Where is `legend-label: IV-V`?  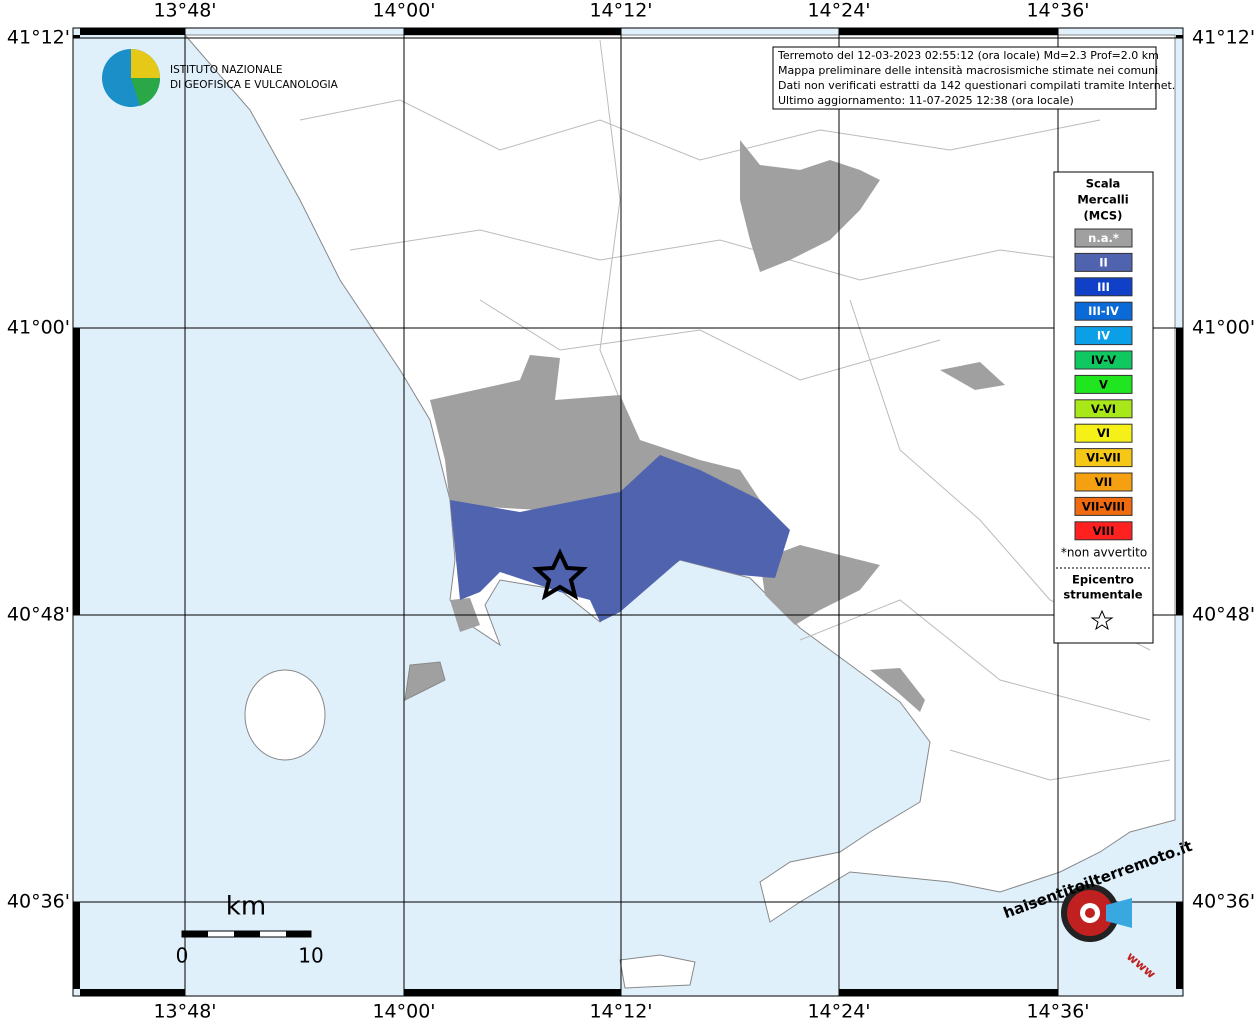
legend-label: IV-V is located at coordinates (1103, 360).